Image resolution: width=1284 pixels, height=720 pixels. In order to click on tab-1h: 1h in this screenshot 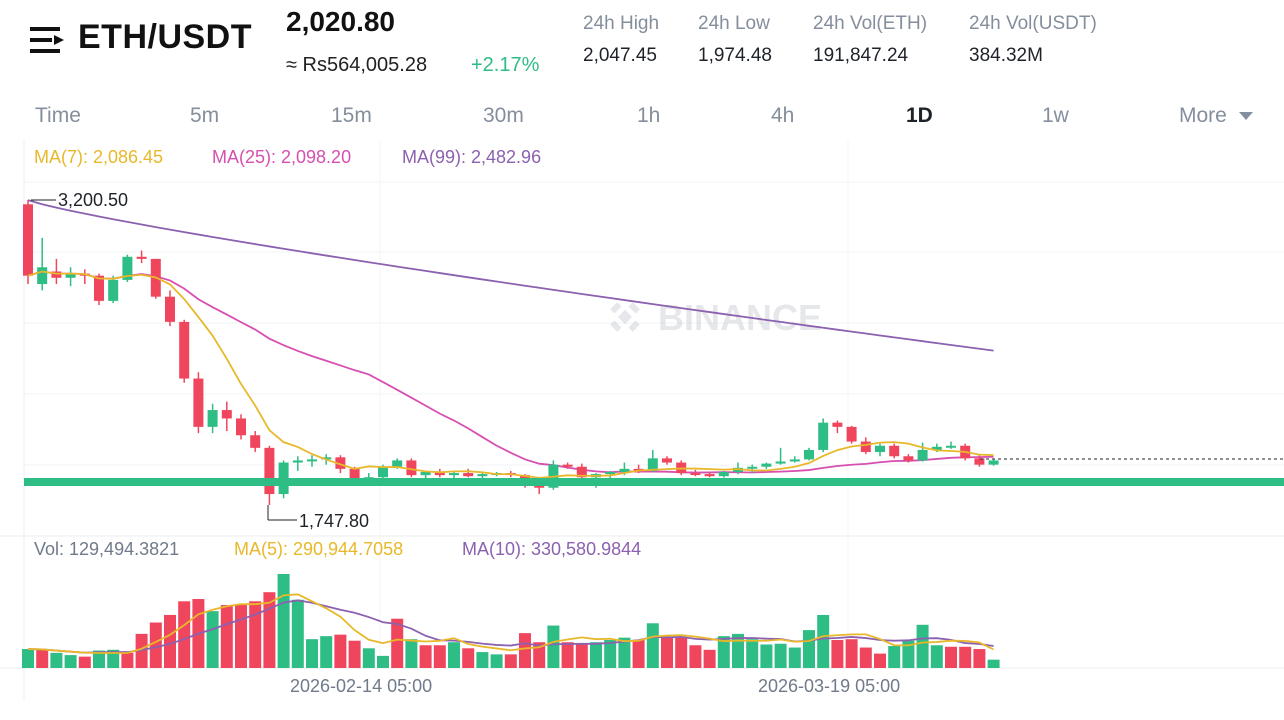, I will do `click(649, 115)`.